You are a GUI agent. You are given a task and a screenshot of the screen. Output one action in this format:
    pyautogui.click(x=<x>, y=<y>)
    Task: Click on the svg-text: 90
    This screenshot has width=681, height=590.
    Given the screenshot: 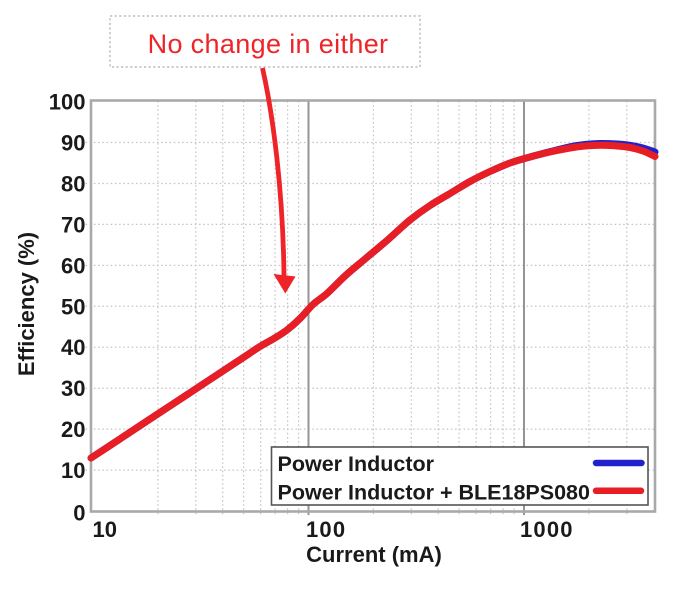 What is the action you would take?
    pyautogui.click(x=73, y=142)
    